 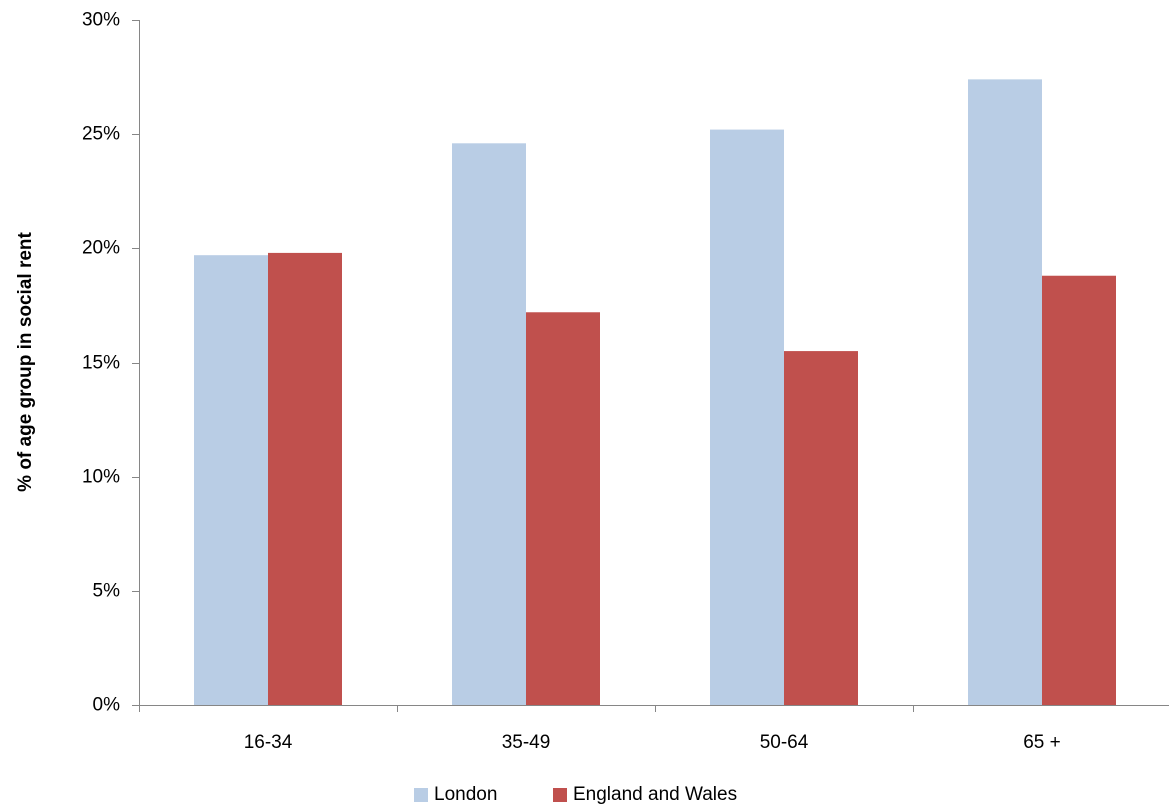 What do you see at coordinates (25, 361) in the screenshot?
I see `y-axis-title: % of age group in social rent` at bounding box center [25, 361].